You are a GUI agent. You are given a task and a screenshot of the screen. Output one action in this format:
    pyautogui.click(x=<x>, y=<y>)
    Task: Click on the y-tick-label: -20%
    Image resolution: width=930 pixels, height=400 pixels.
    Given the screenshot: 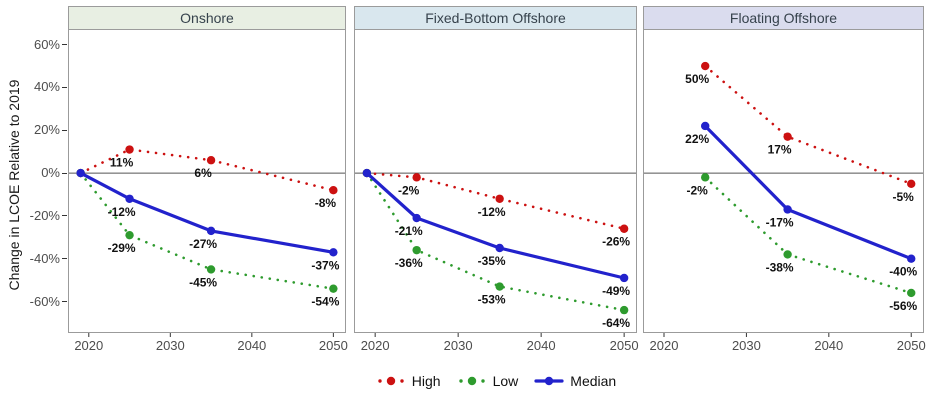 What is the action you would take?
    pyautogui.click(x=44, y=215)
    